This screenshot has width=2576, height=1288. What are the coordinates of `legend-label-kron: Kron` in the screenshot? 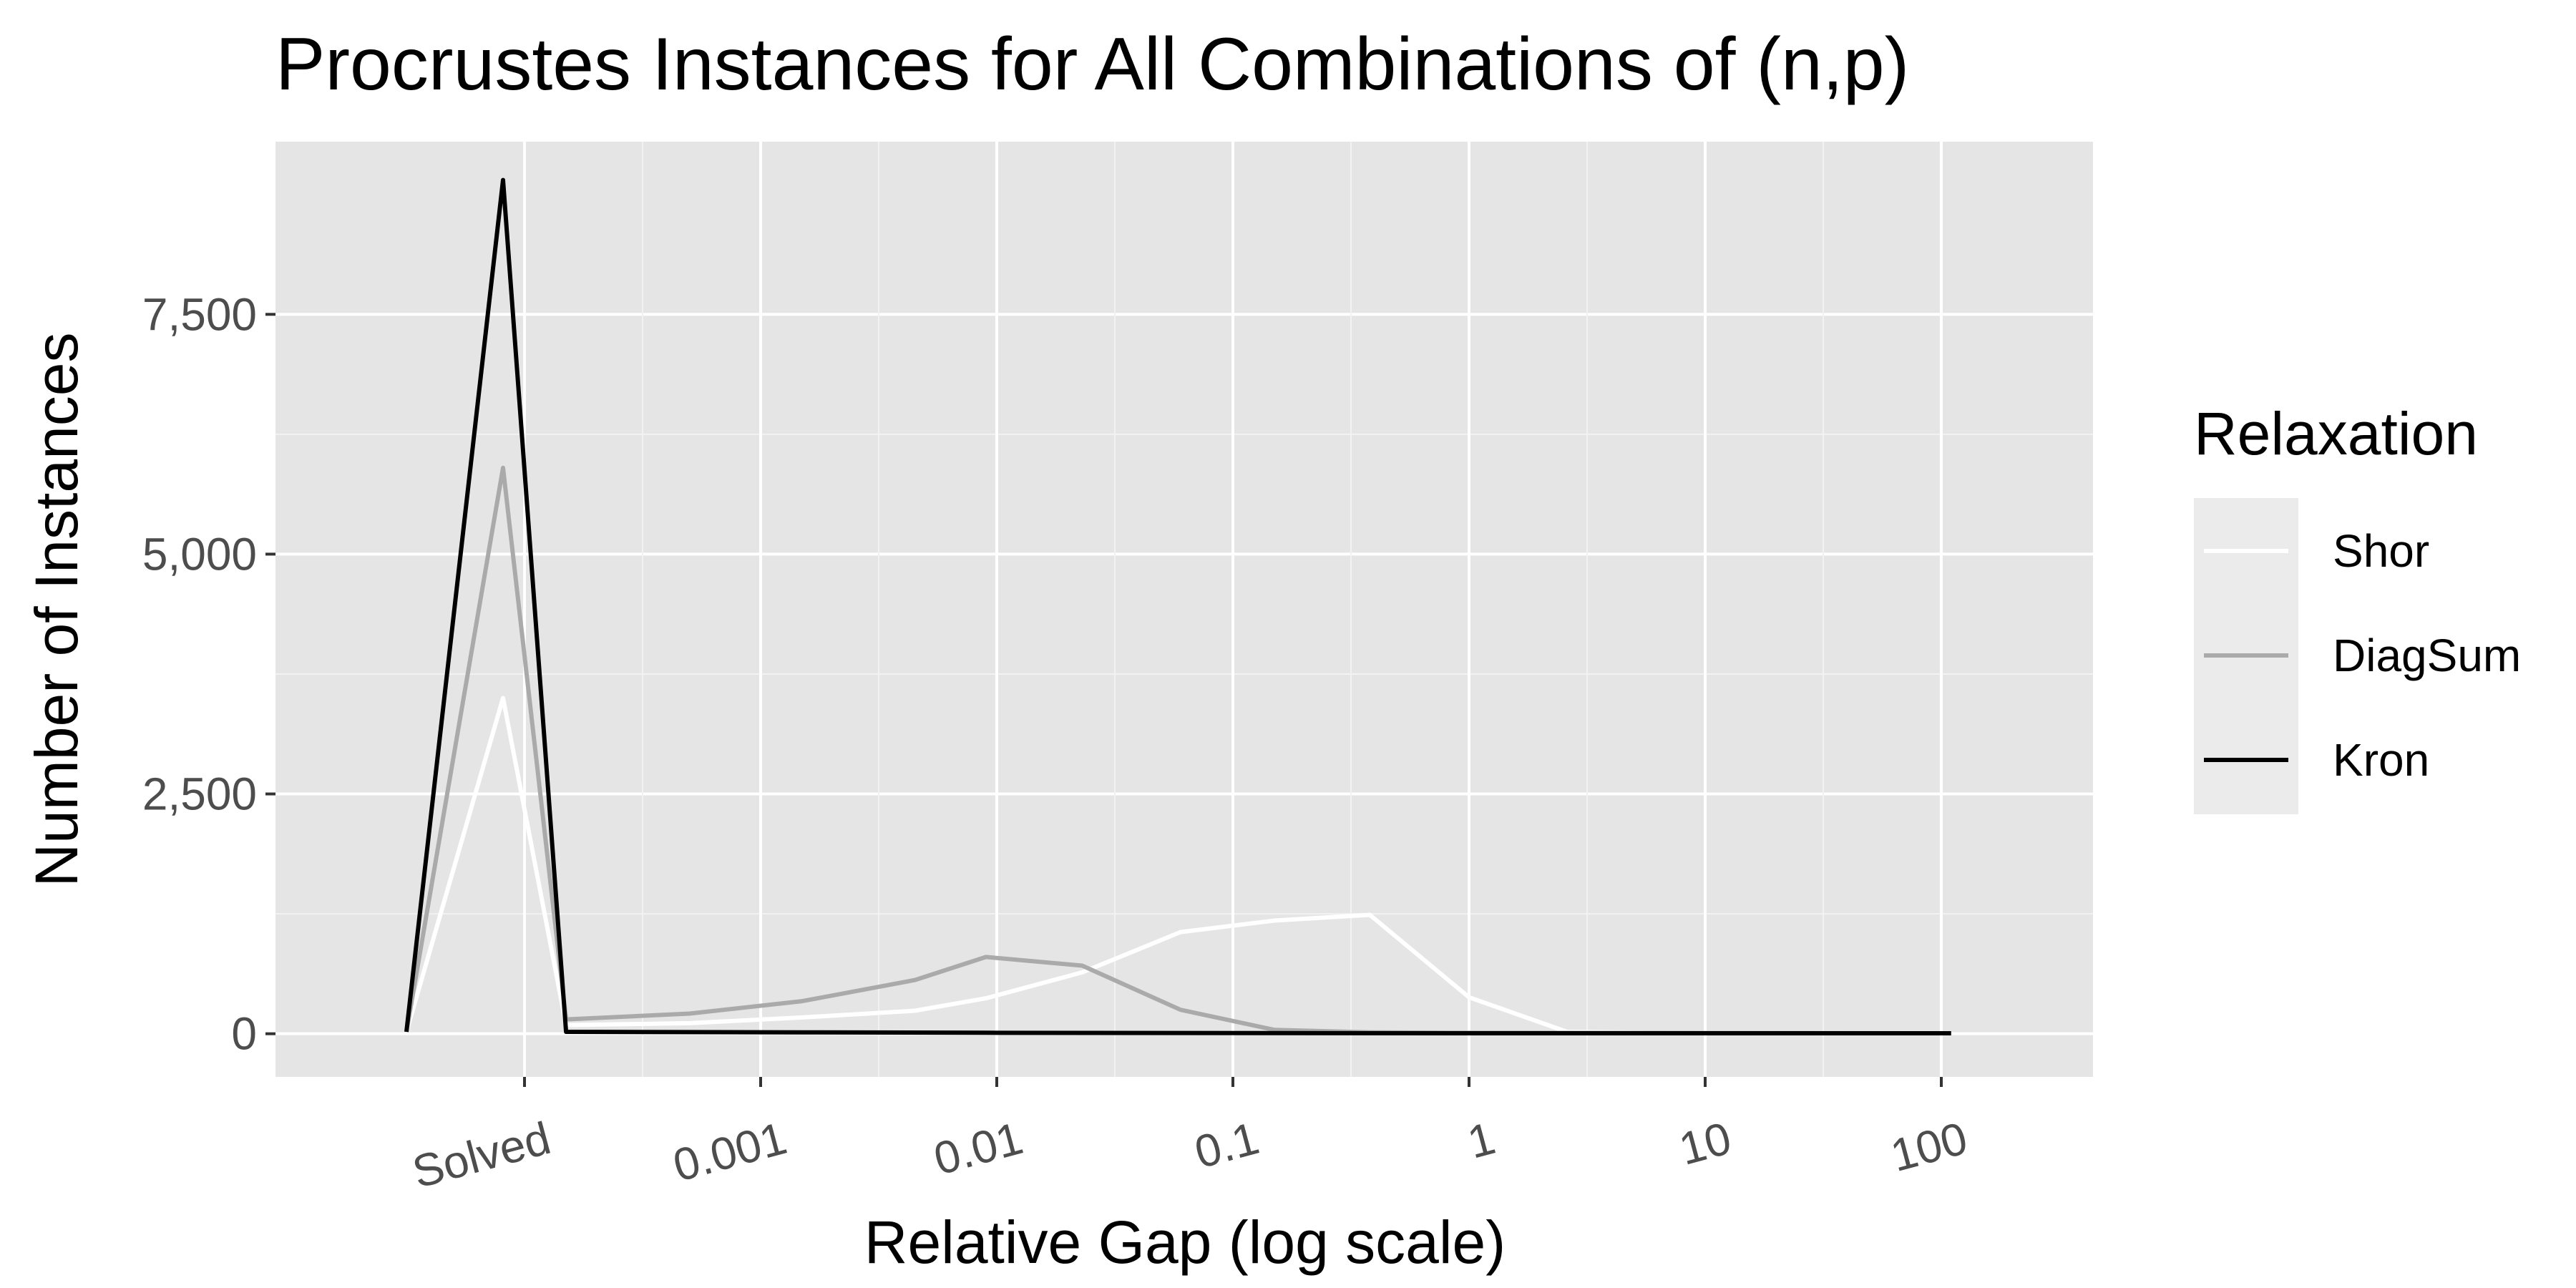 It's located at (2381, 760).